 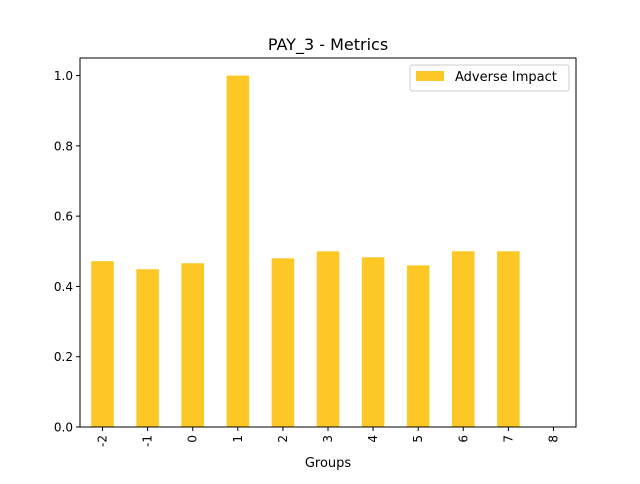 What do you see at coordinates (63, 146) in the screenshot?
I see `y-tick-label: 0.8` at bounding box center [63, 146].